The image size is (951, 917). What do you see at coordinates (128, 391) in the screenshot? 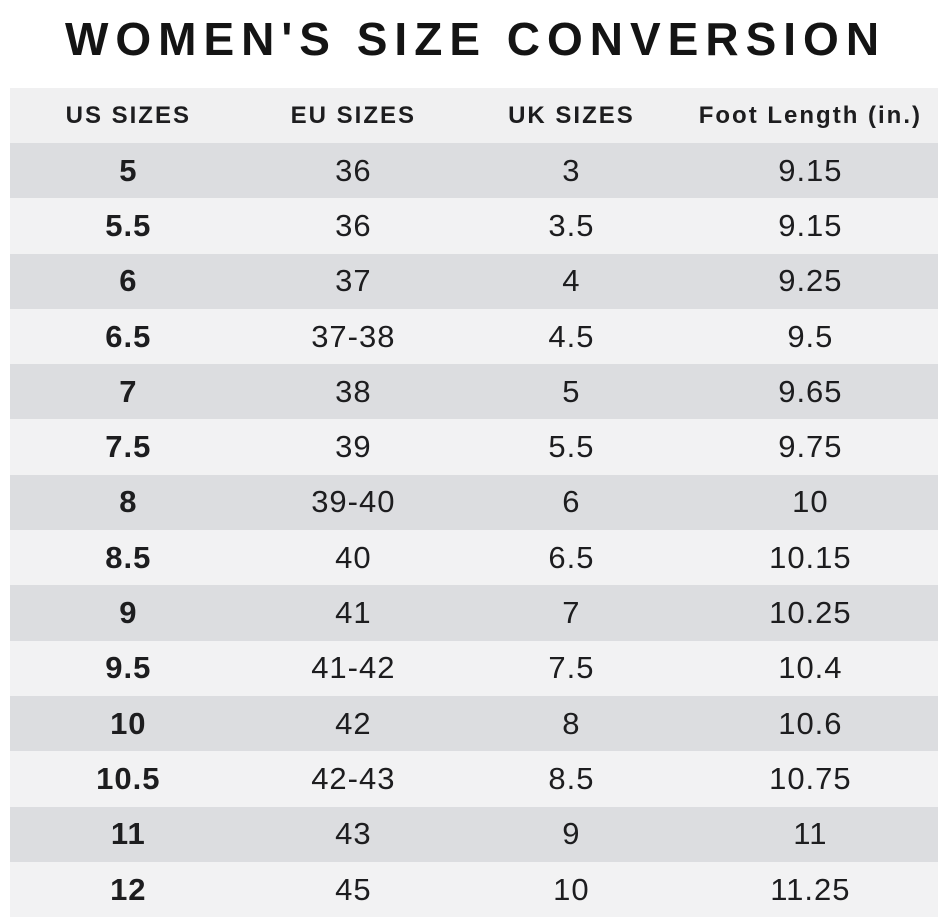
I see `us-size-cell: 7` at bounding box center [128, 391].